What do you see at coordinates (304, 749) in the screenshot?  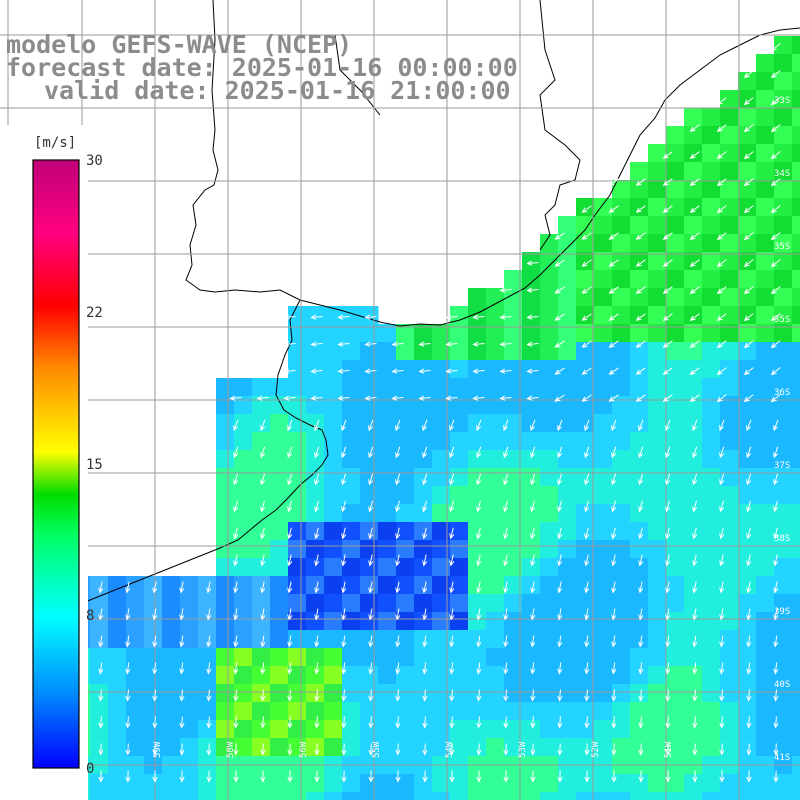 I see `longitude-label: 56W` at bounding box center [304, 749].